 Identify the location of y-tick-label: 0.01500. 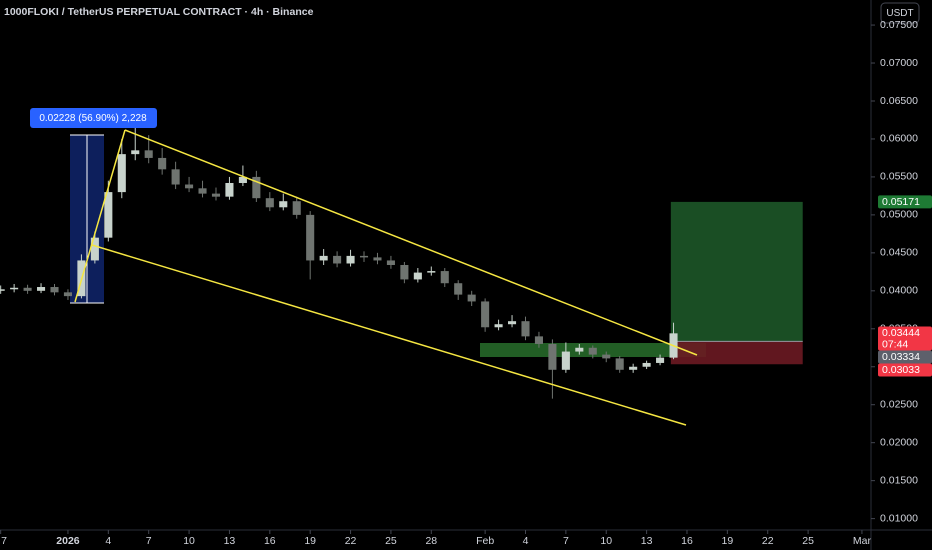
(899, 480).